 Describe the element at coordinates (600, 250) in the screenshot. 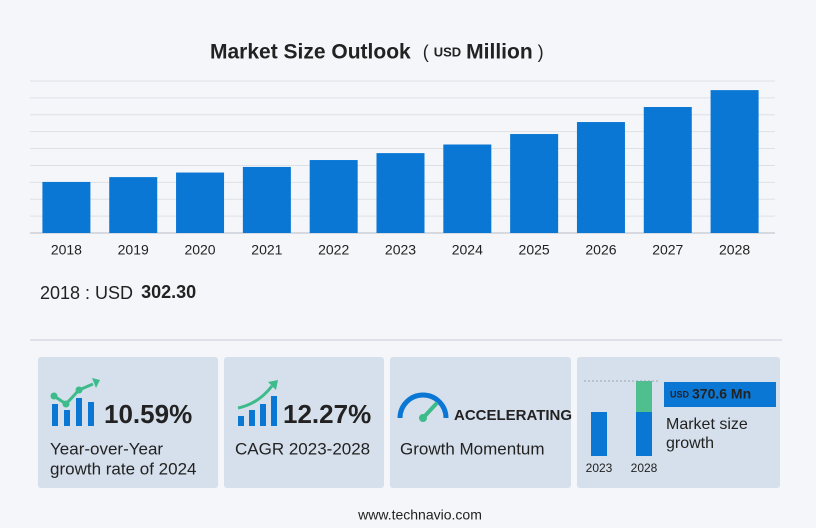

I see `x-tick-label: 2026` at that location.